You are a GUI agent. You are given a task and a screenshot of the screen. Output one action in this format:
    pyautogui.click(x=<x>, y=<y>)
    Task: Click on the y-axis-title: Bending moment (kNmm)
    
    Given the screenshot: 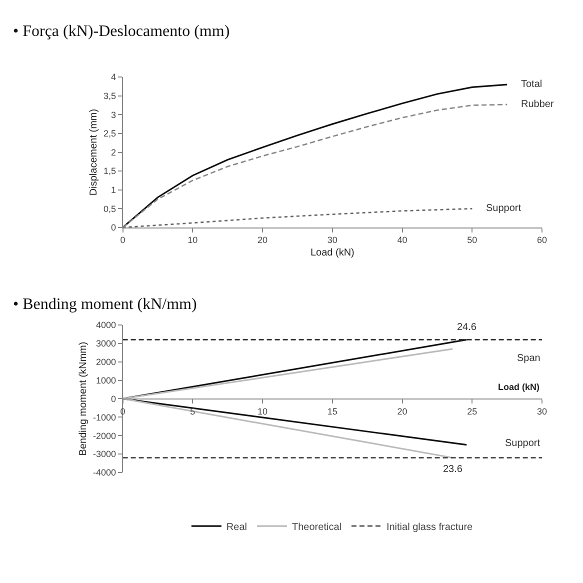 What is the action you would take?
    pyautogui.click(x=83, y=399)
    